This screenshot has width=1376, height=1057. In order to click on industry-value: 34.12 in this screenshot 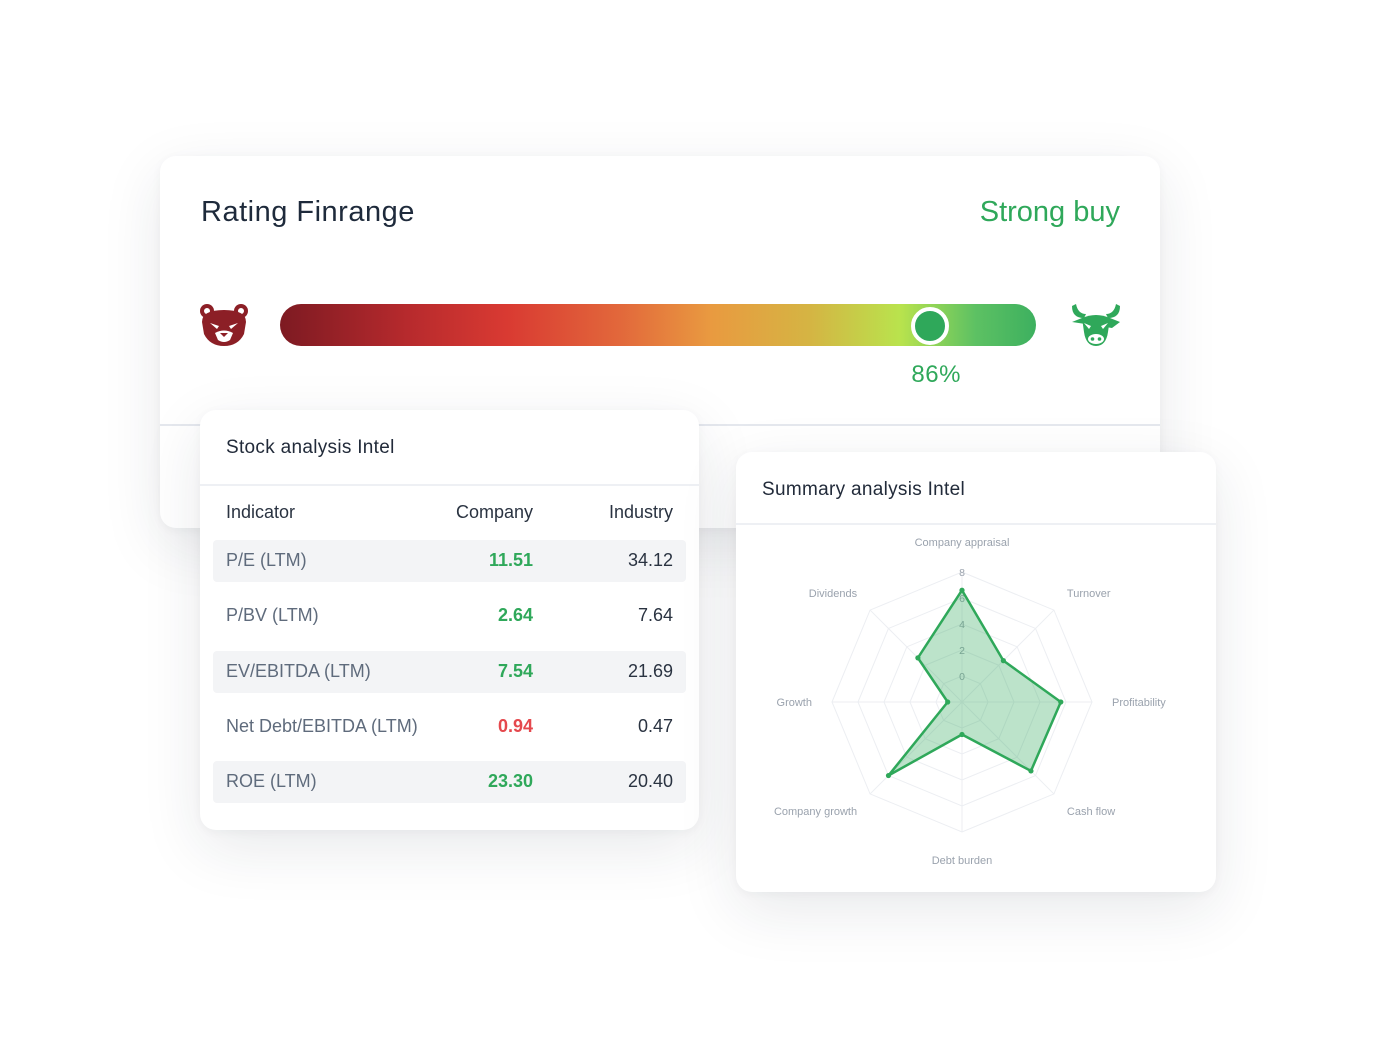, I will do `click(650, 560)`.